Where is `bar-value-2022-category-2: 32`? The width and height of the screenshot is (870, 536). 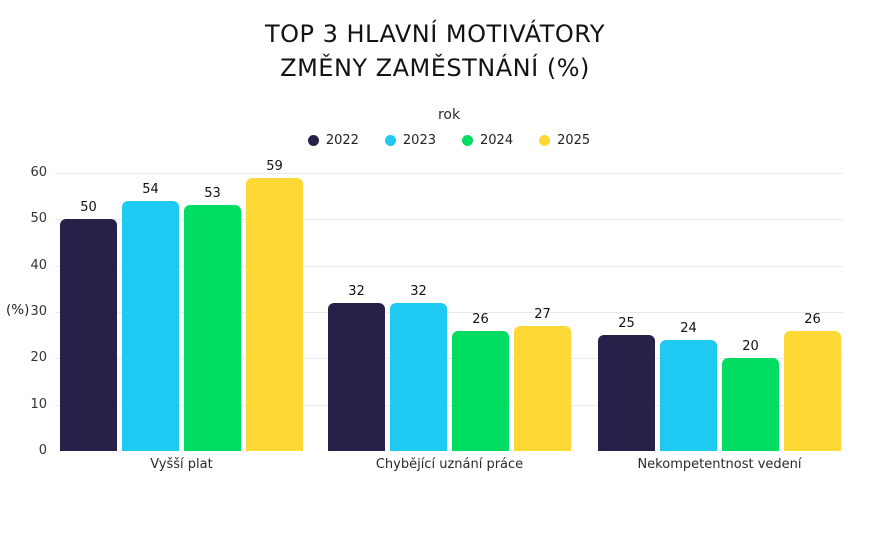 bar-value-2022-category-2: 32 is located at coordinates (356, 291).